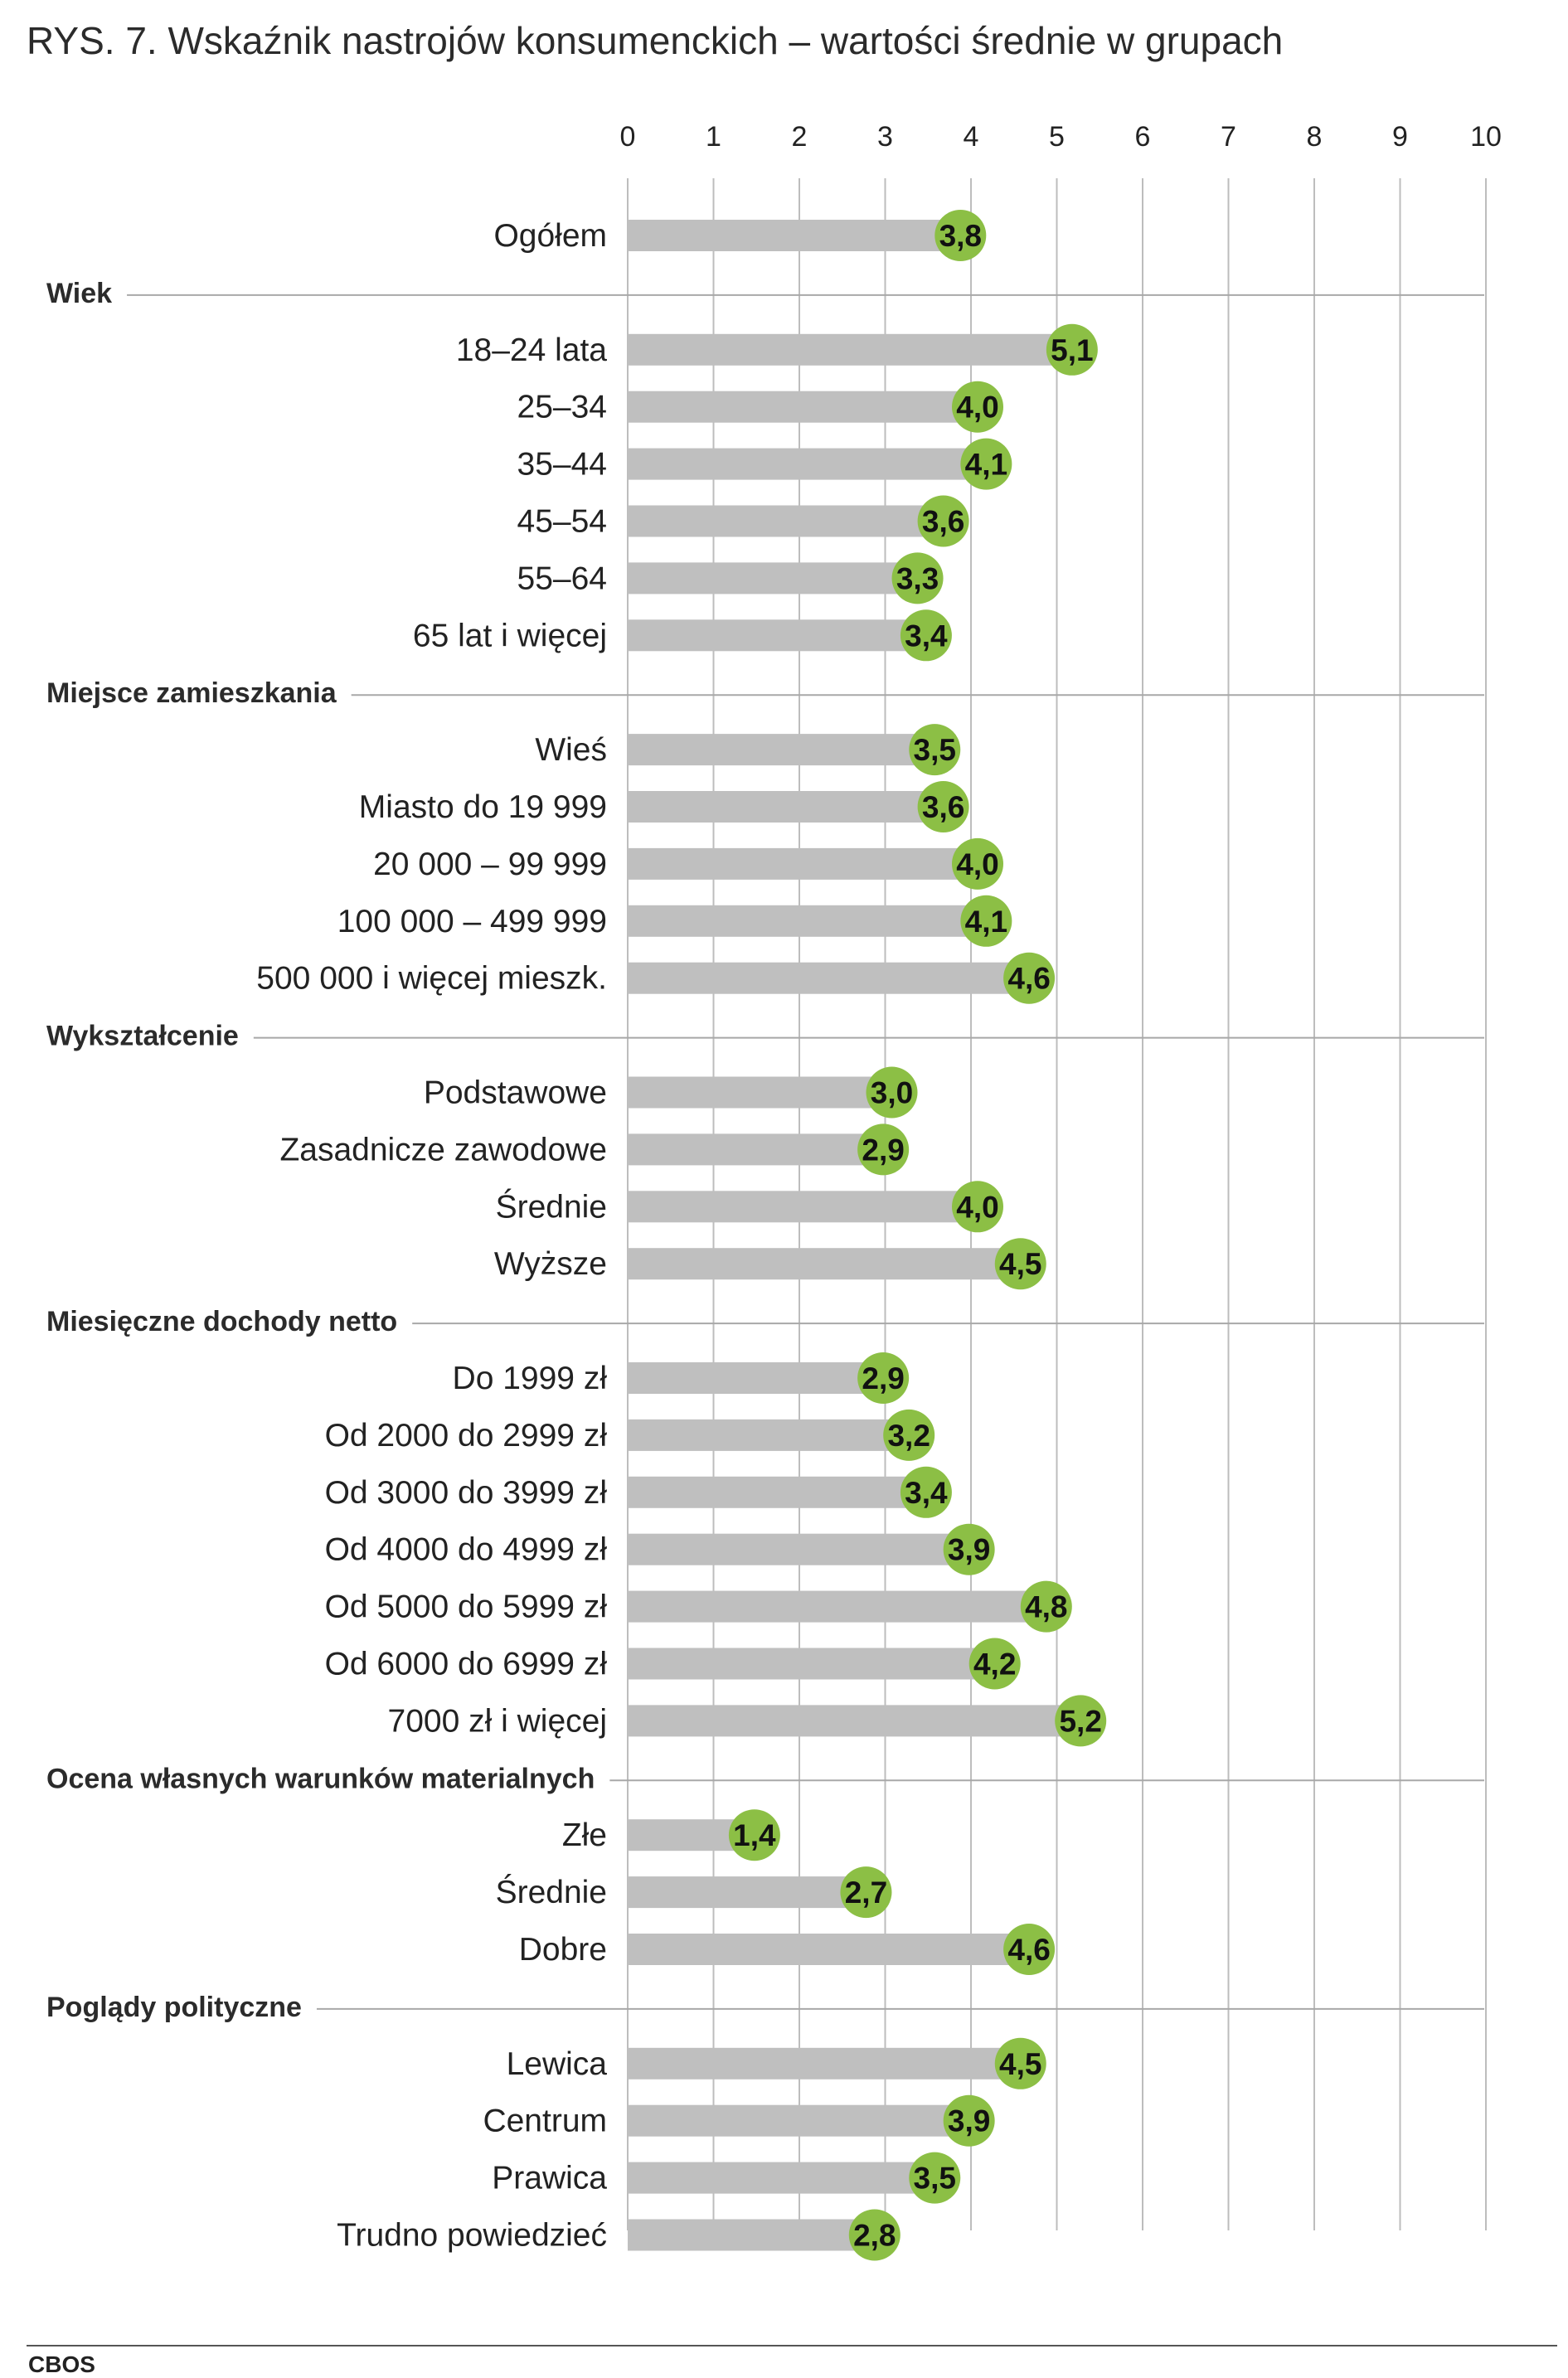  What do you see at coordinates (777, 349) in the screenshot?
I see `bar-row: 18–24 lata 5,1` at bounding box center [777, 349].